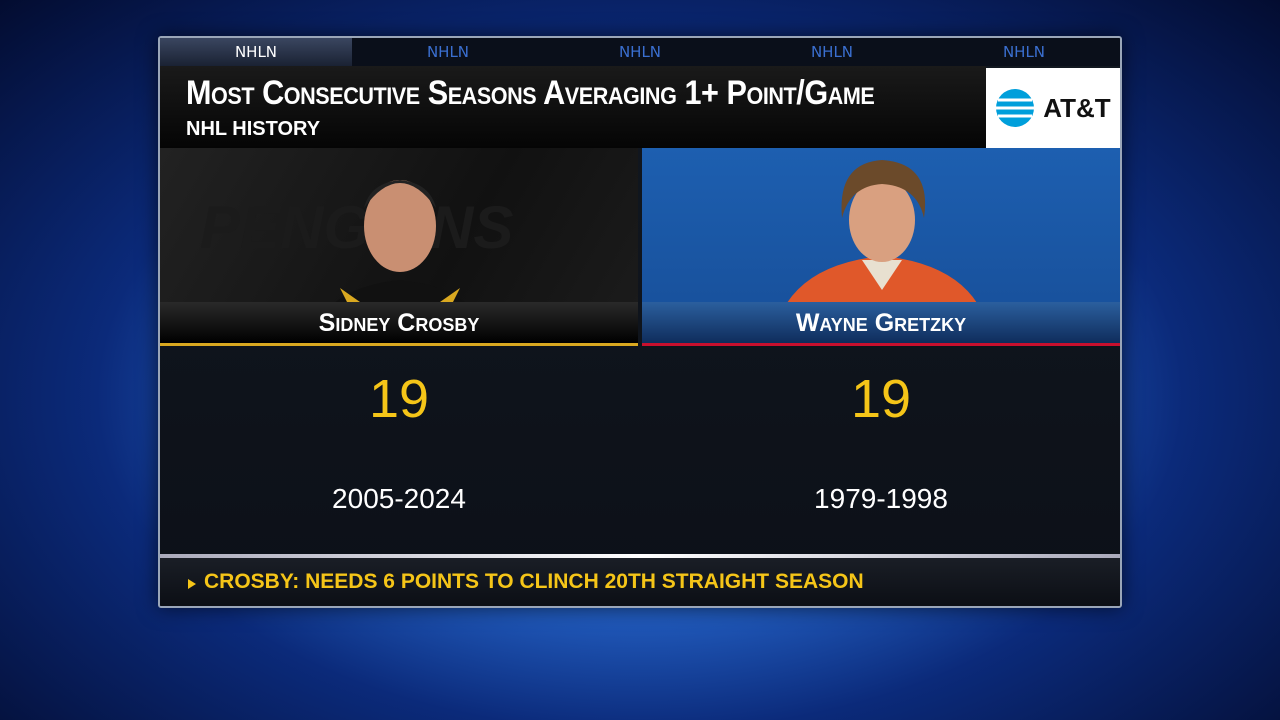  I want to click on stat-years: 1979-1998, so click(881, 498).